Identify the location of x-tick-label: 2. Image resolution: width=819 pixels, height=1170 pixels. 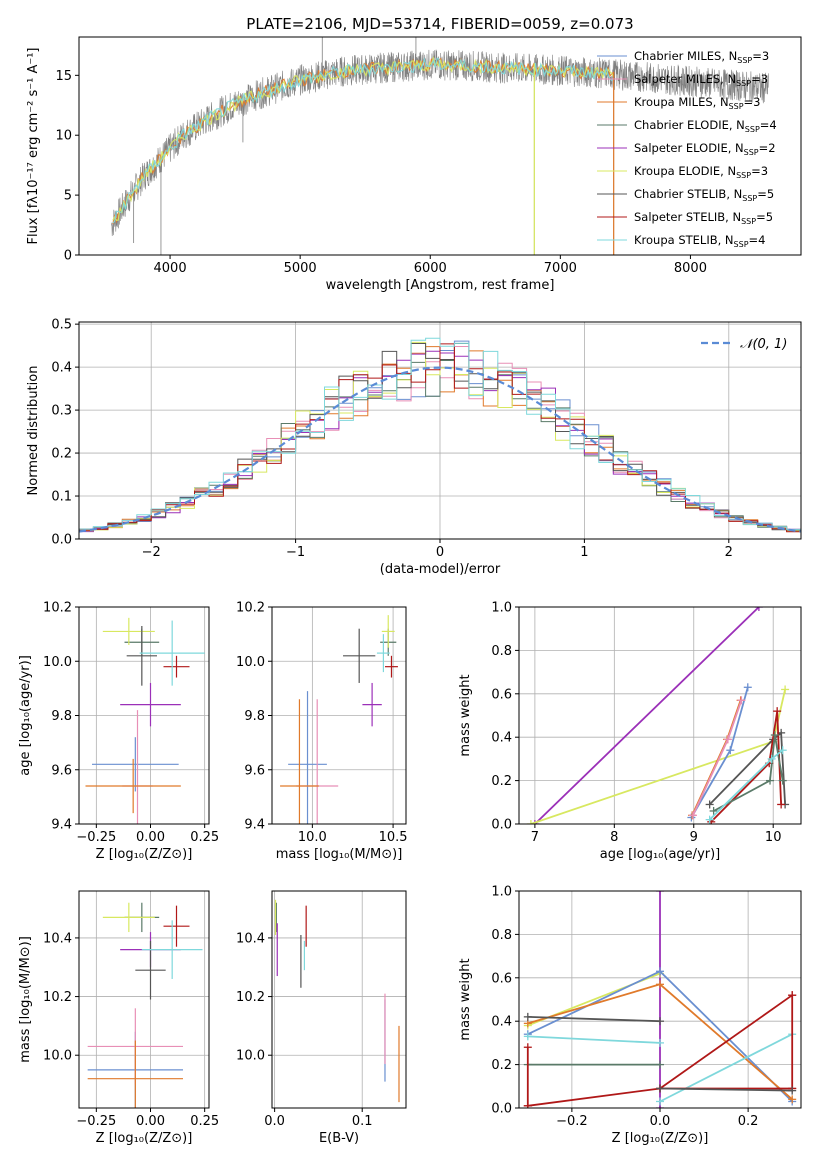
(729, 552).